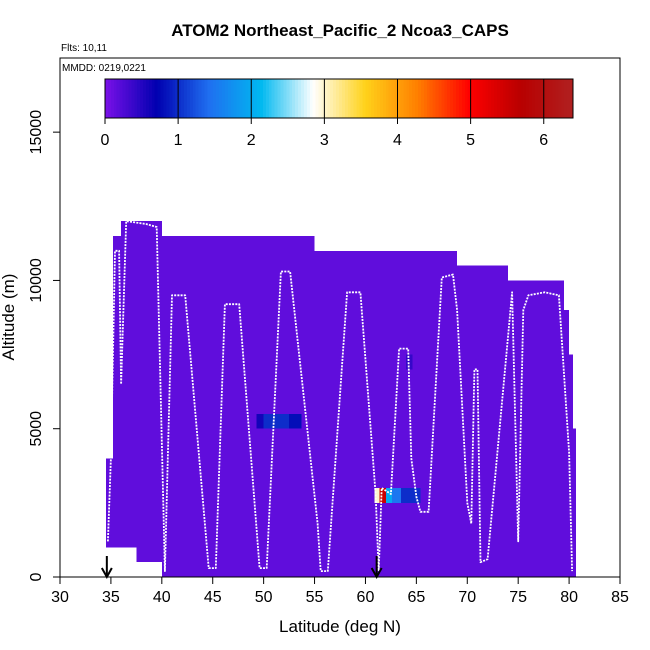 The image size is (650, 650). What do you see at coordinates (366, 597) in the screenshot?
I see `x-tick-label: 60` at bounding box center [366, 597].